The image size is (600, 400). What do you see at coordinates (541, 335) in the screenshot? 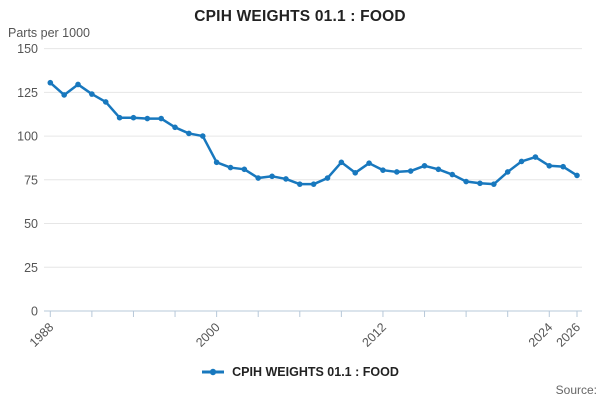
I see `x-tick-label: 2024` at bounding box center [541, 335].